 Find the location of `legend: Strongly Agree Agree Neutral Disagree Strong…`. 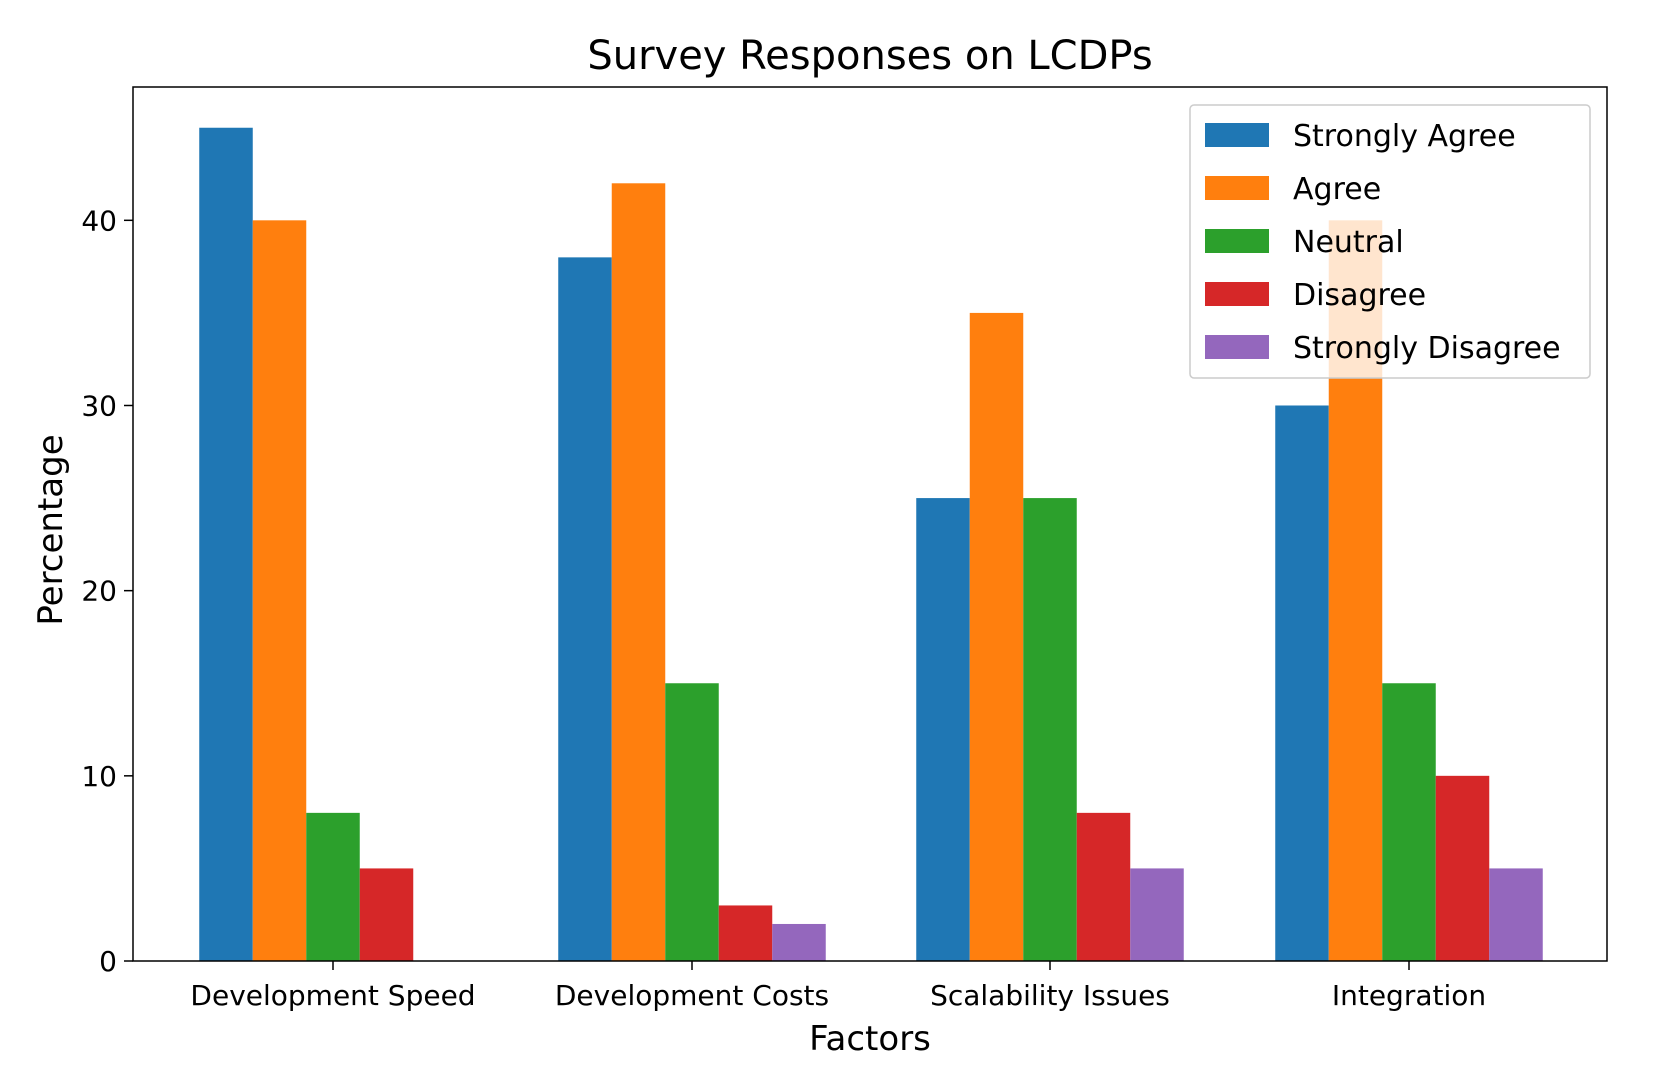

legend: Strongly Agree Agree Neutral Disagree Strong… is located at coordinates (1390, 241).